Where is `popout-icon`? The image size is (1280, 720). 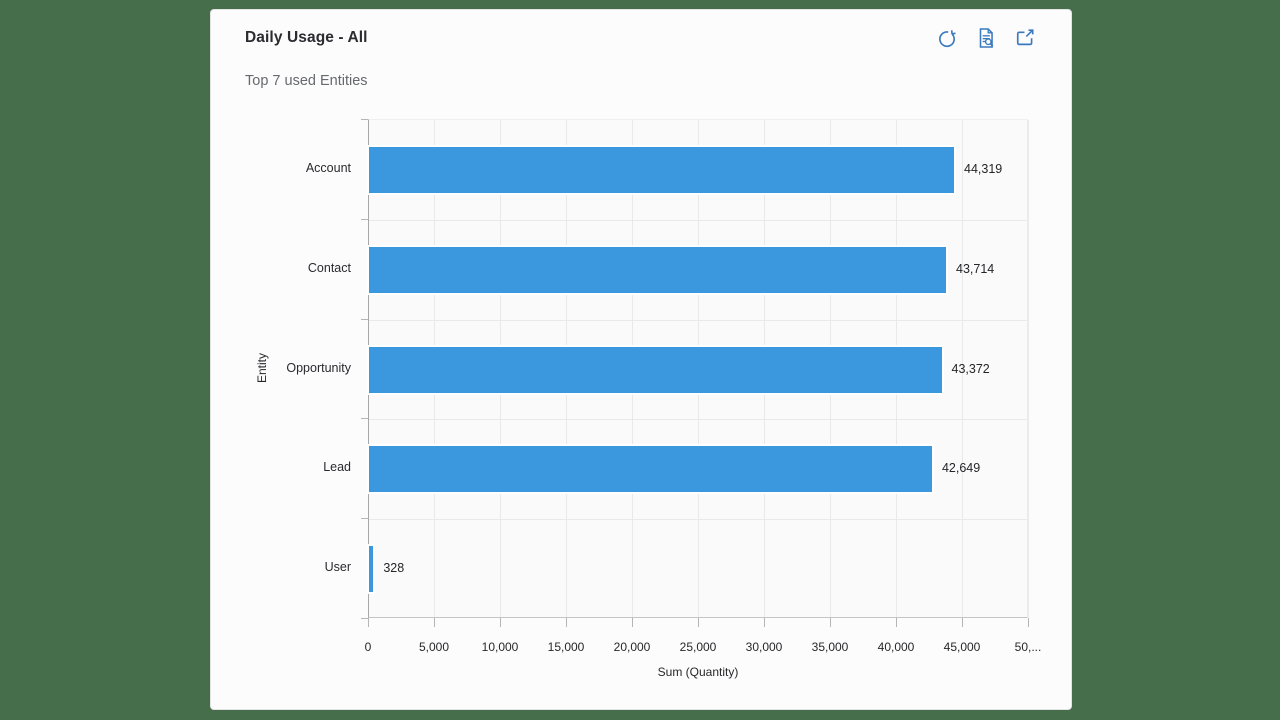 popout-icon is located at coordinates (1025, 37).